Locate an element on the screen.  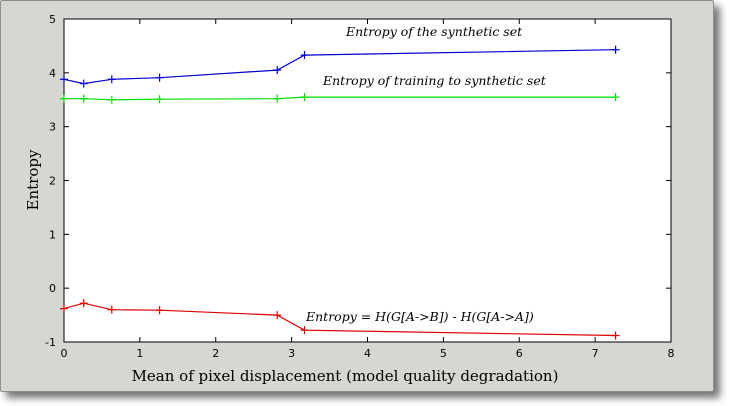
y-tick-label: 3 is located at coordinates (52, 127).